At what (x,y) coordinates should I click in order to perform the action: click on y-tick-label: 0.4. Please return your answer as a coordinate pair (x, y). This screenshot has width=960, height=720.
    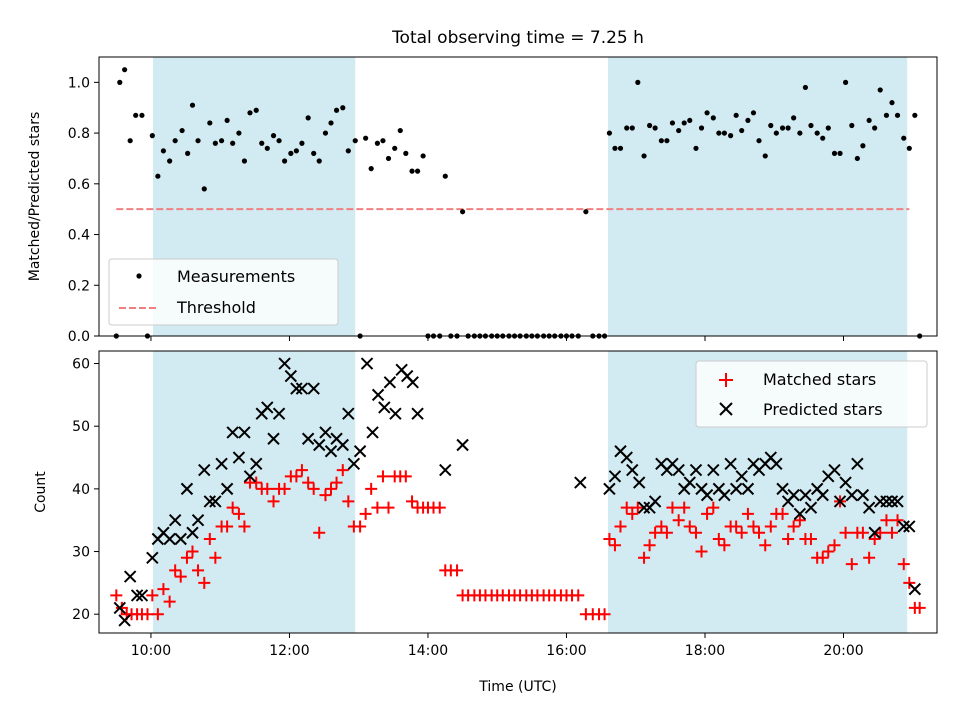
    Looking at the image, I should click on (79, 236).